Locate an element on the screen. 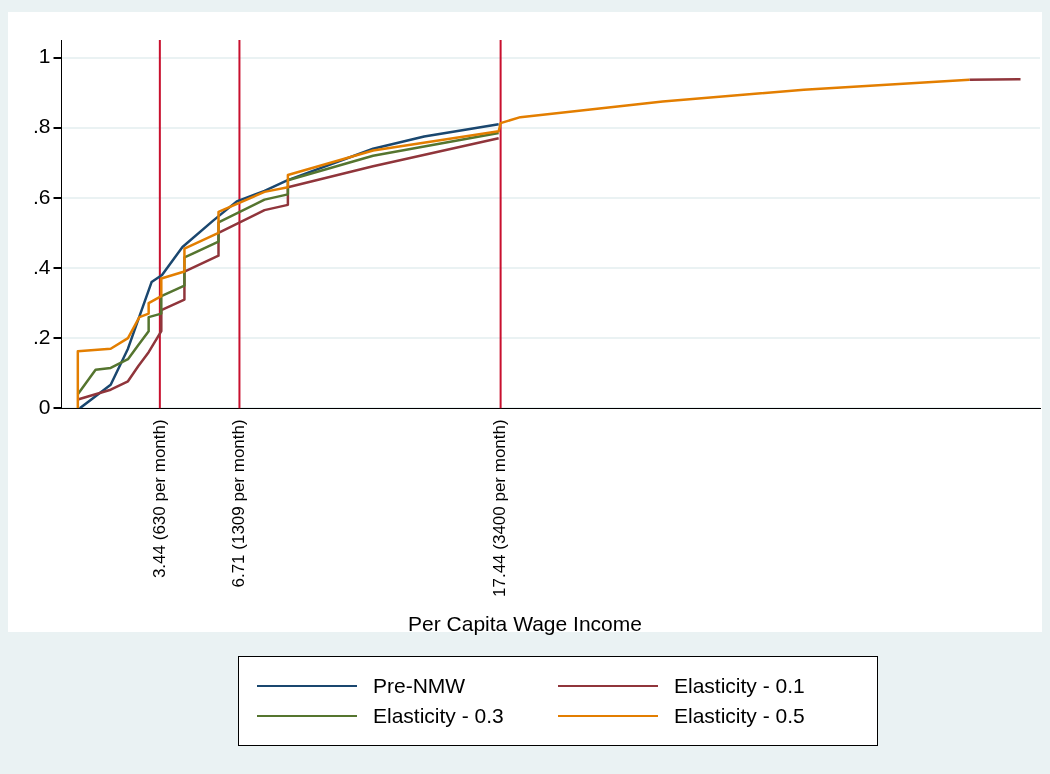  legend-label: Pre-NMW is located at coordinates (419, 686).